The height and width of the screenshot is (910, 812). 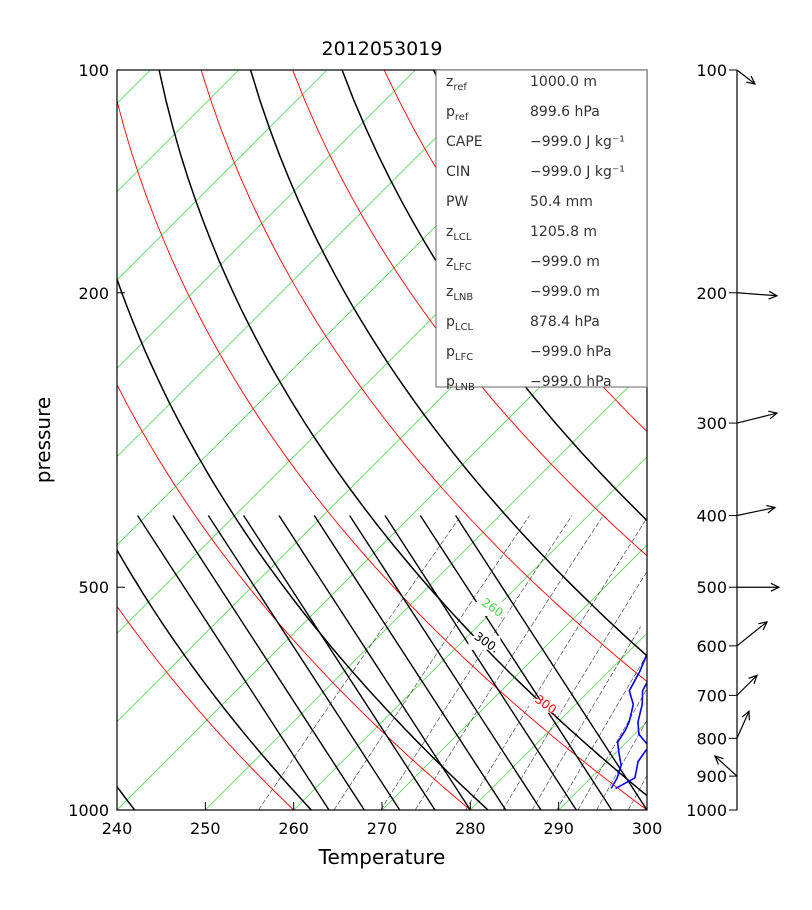 What do you see at coordinates (670, 255) in the screenshot?
I see `isotherm-label: 240.` at bounding box center [670, 255].